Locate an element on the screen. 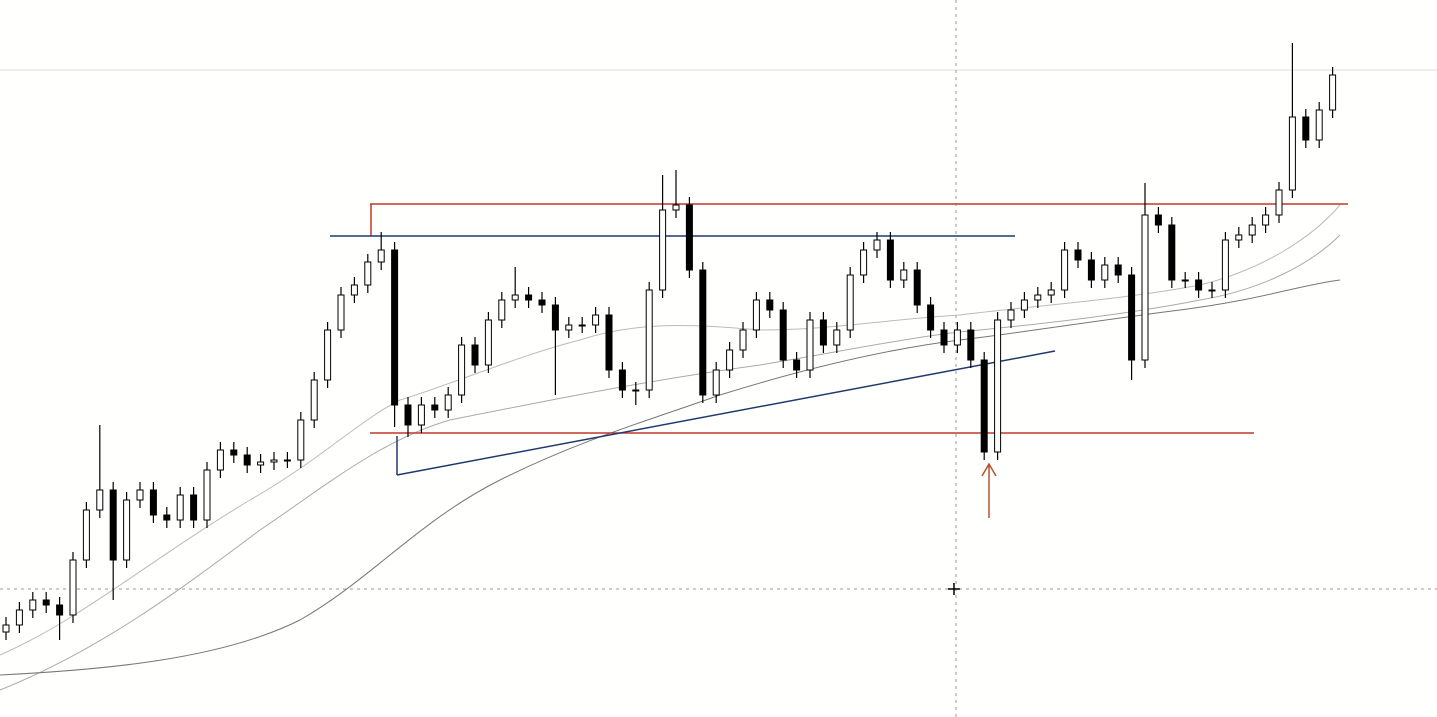 This screenshot has width=1437, height=717. crosshair-cursor is located at coordinates (954, 589).